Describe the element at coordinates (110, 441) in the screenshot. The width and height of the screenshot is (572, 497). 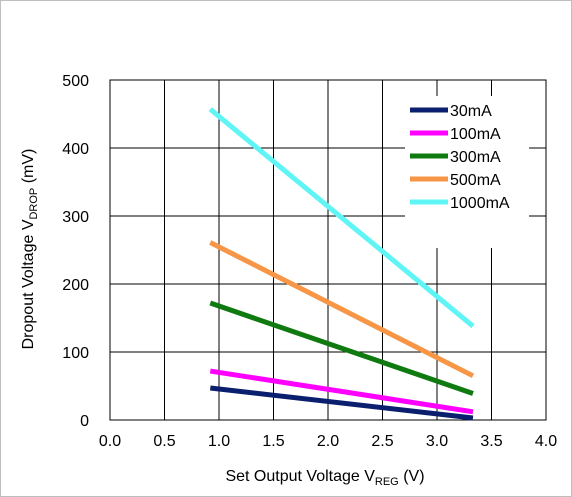
I see `x-tick-label: 0.0` at that location.